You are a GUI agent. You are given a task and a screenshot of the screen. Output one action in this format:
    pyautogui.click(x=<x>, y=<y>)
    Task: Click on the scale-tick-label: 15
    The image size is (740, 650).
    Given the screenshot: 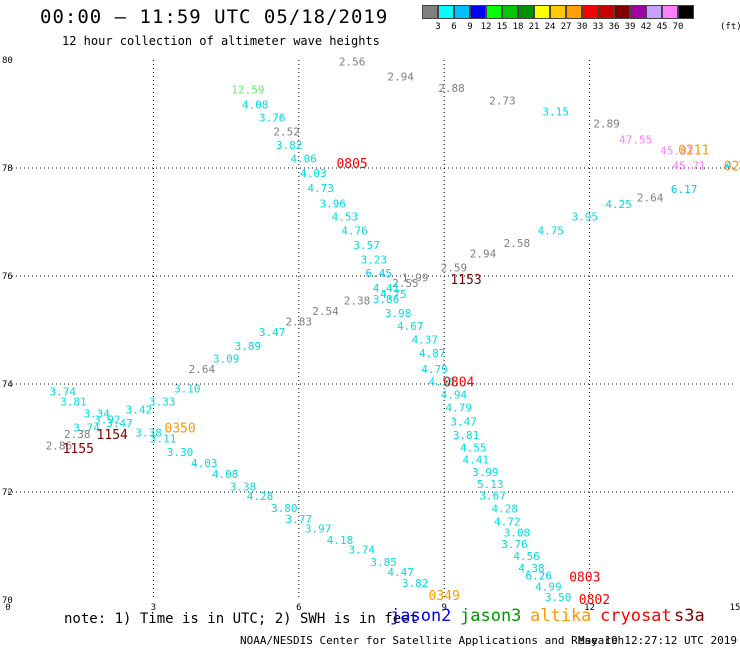 What is the action you would take?
    pyautogui.click(x=502, y=27)
    